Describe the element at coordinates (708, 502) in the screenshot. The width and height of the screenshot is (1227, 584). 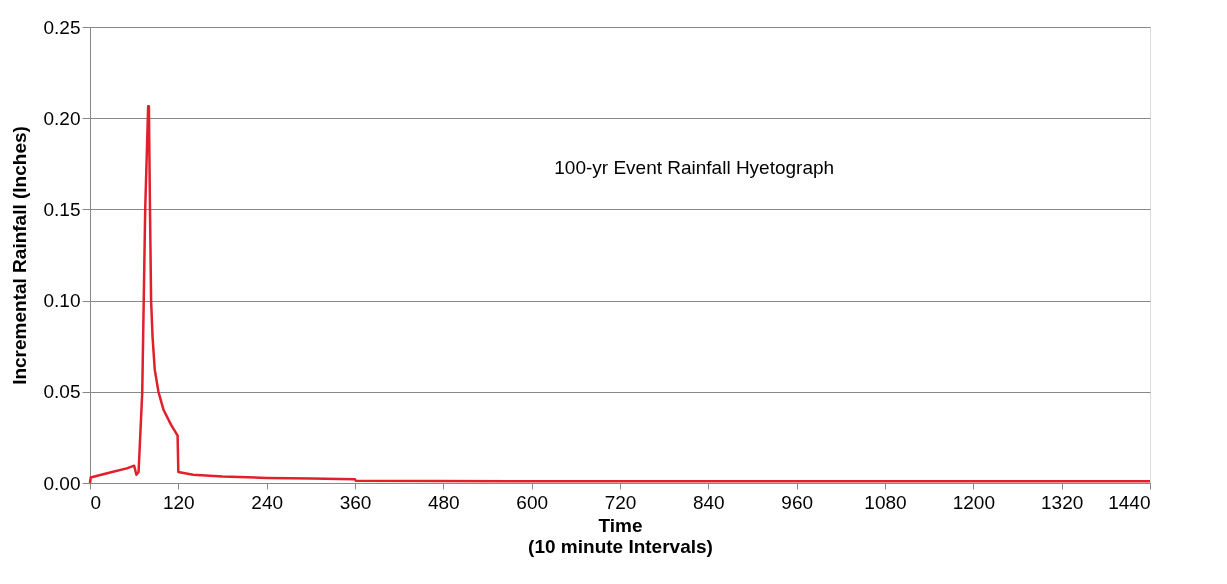
I see `x-tick-label: 840` at that location.